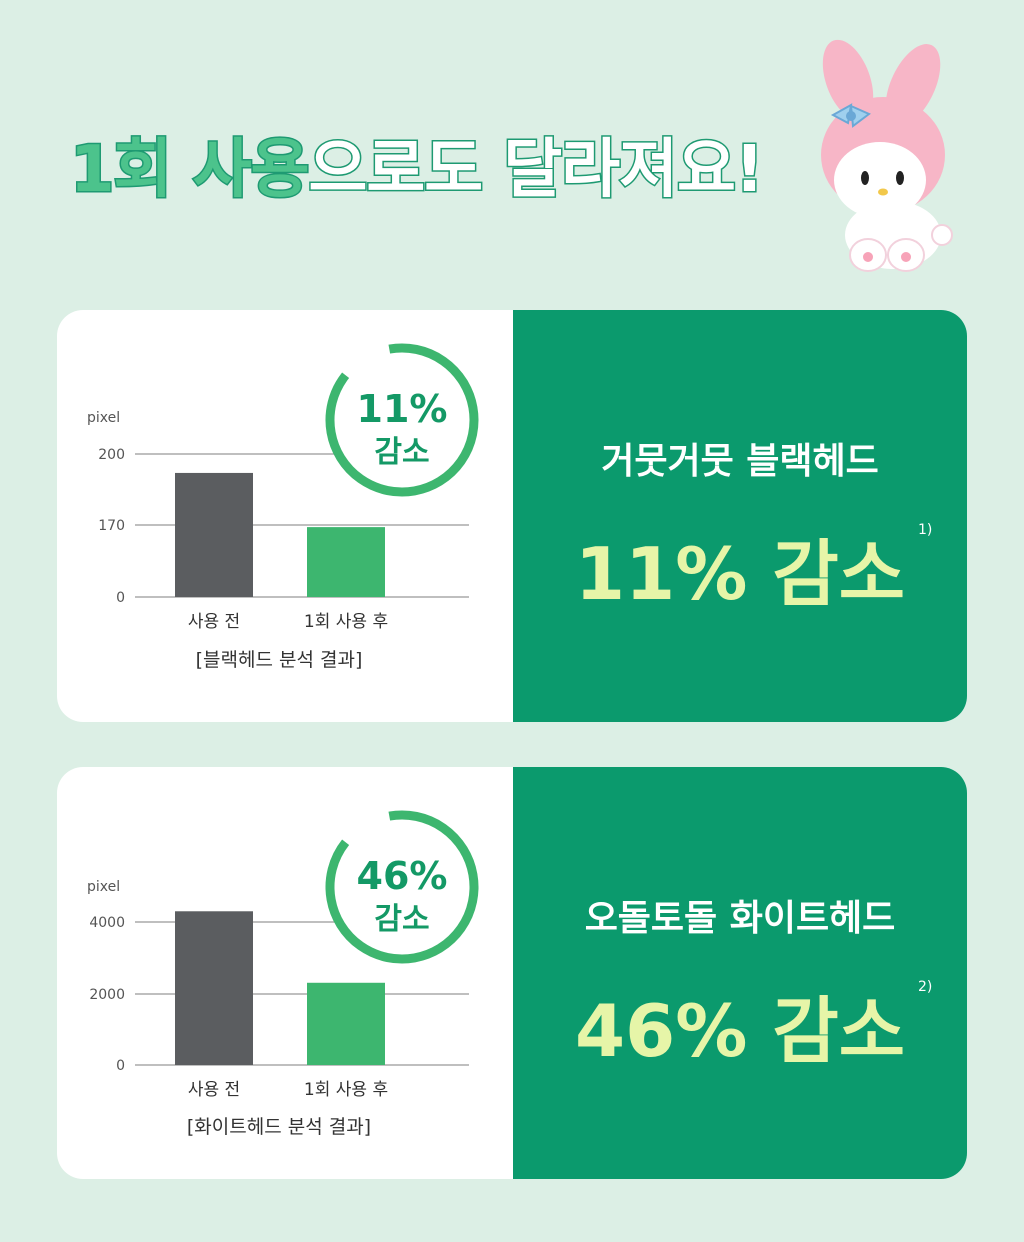  What do you see at coordinates (402, 409) in the screenshot?
I see `badge-percent: 11%` at bounding box center [402, 409].